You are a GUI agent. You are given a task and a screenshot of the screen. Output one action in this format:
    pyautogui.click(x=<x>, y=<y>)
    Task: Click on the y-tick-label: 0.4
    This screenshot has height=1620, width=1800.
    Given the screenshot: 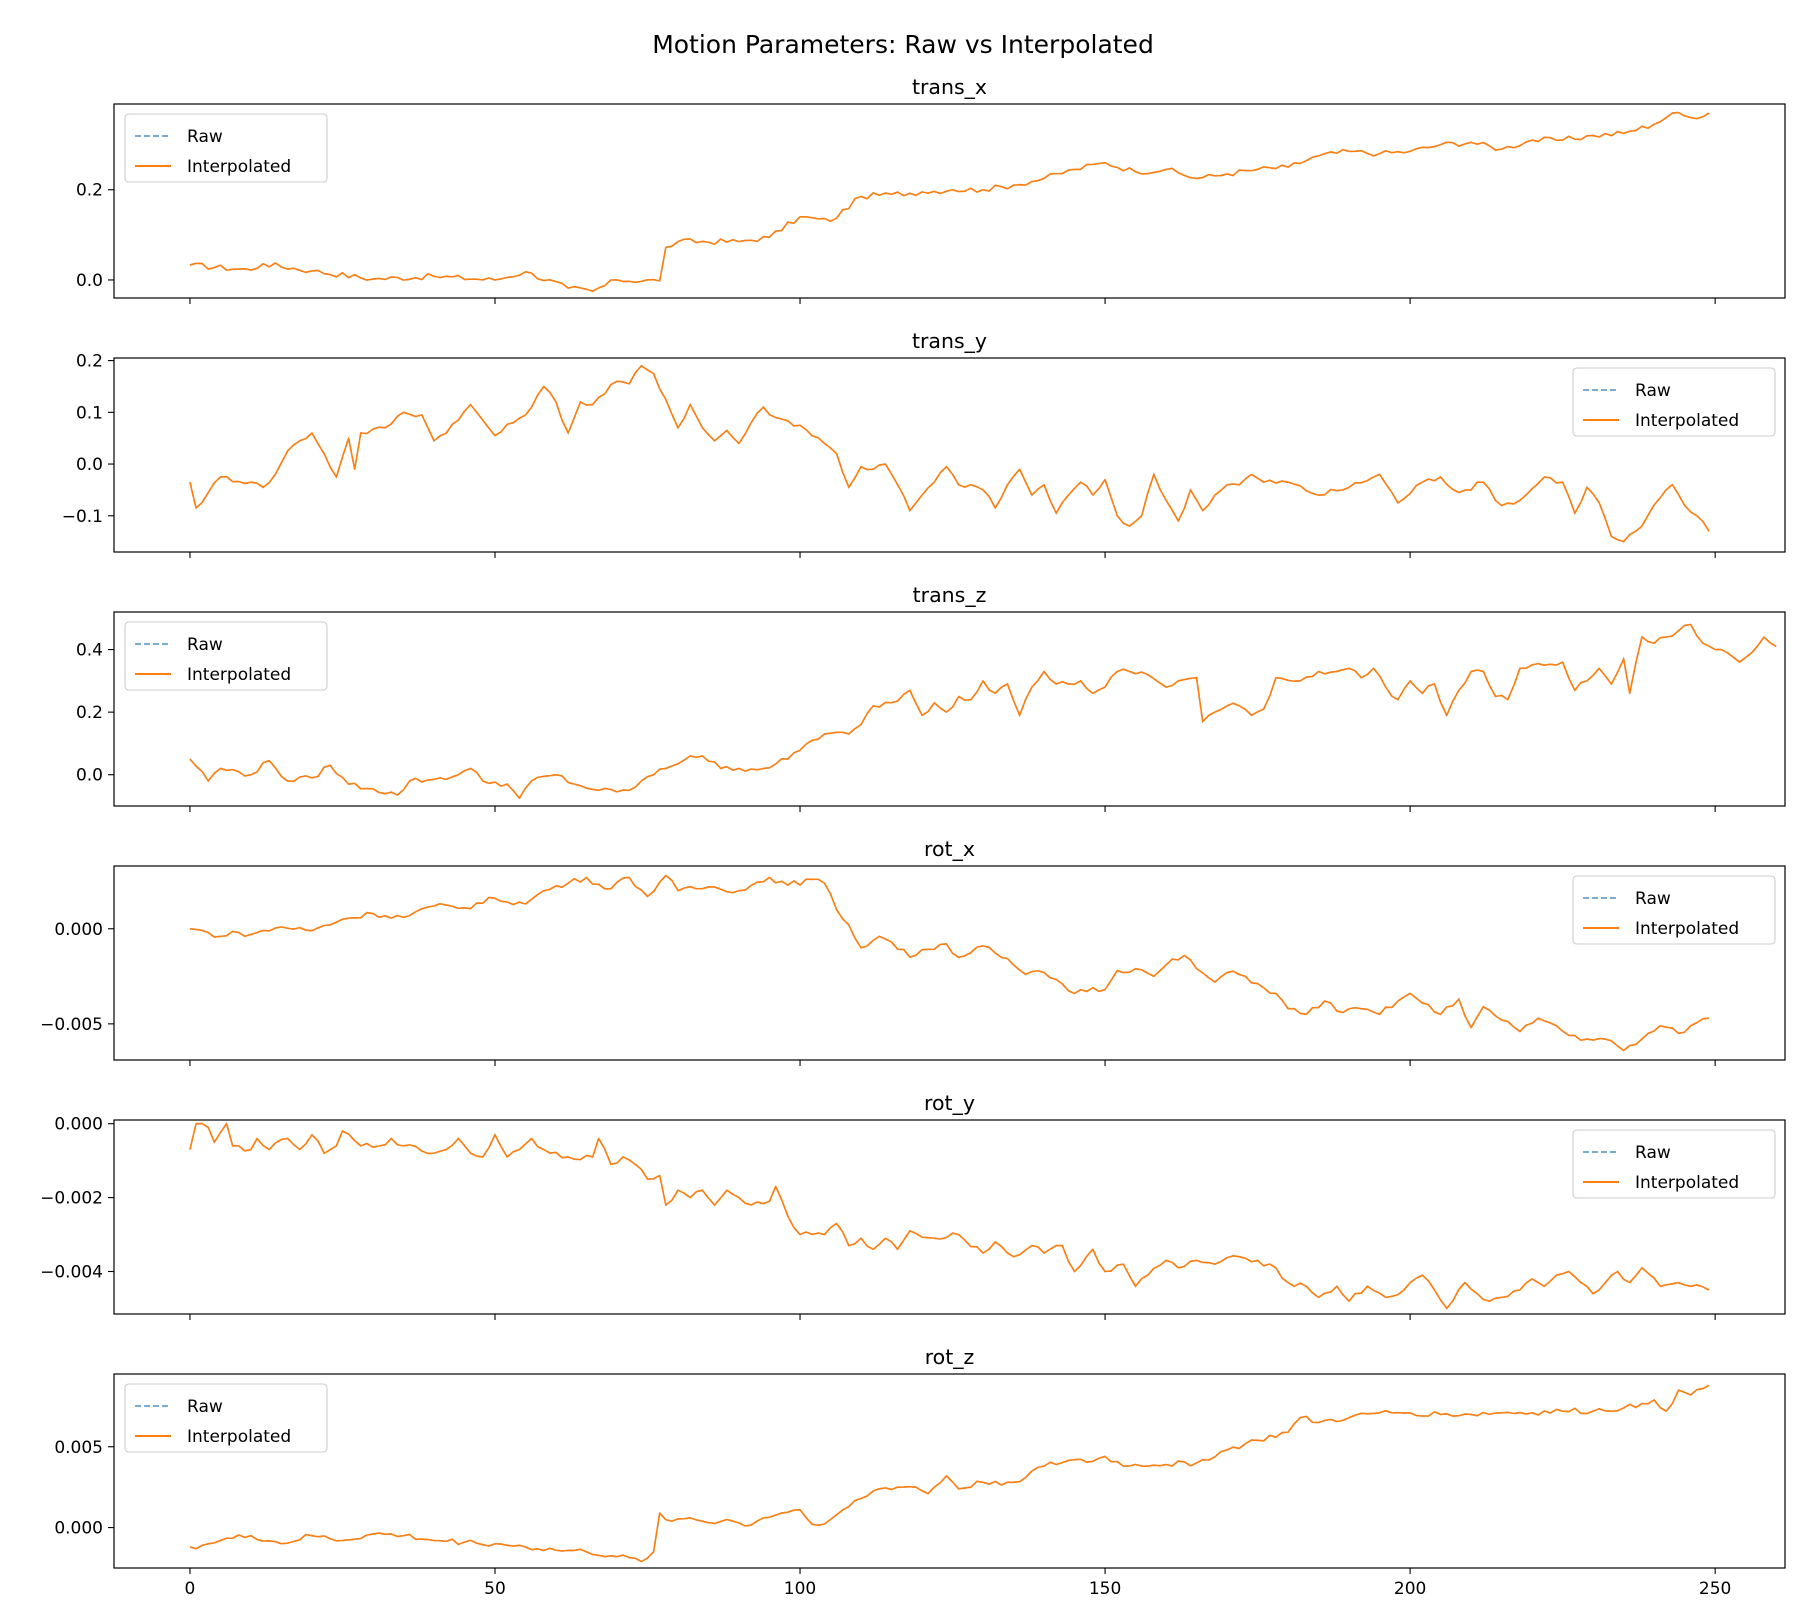 What is the action you would take?
    pyautogui.click(x=89, y=651)
    